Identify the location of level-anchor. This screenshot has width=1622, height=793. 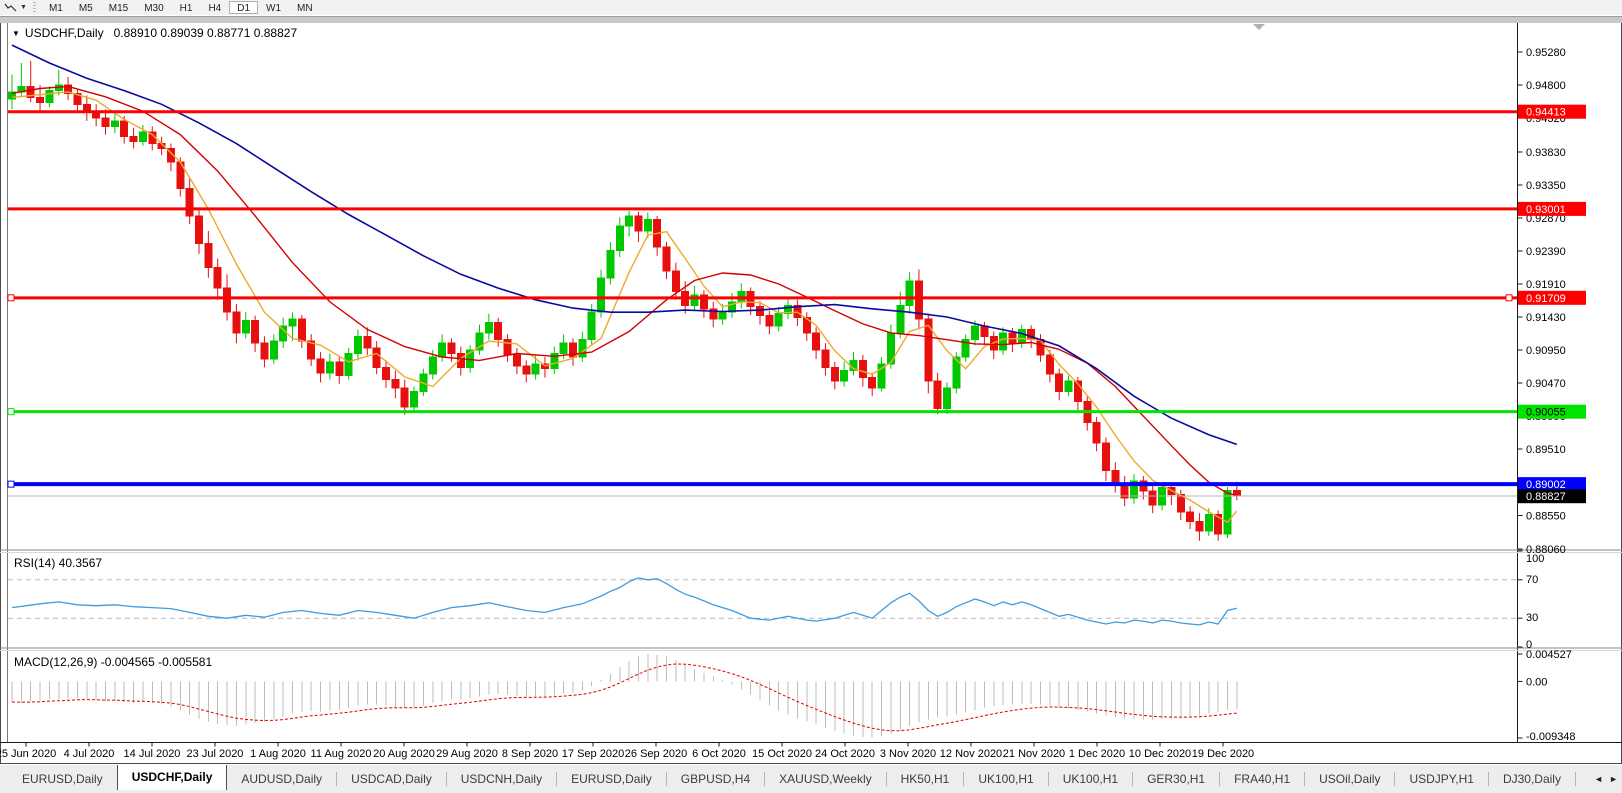
(11, 412).